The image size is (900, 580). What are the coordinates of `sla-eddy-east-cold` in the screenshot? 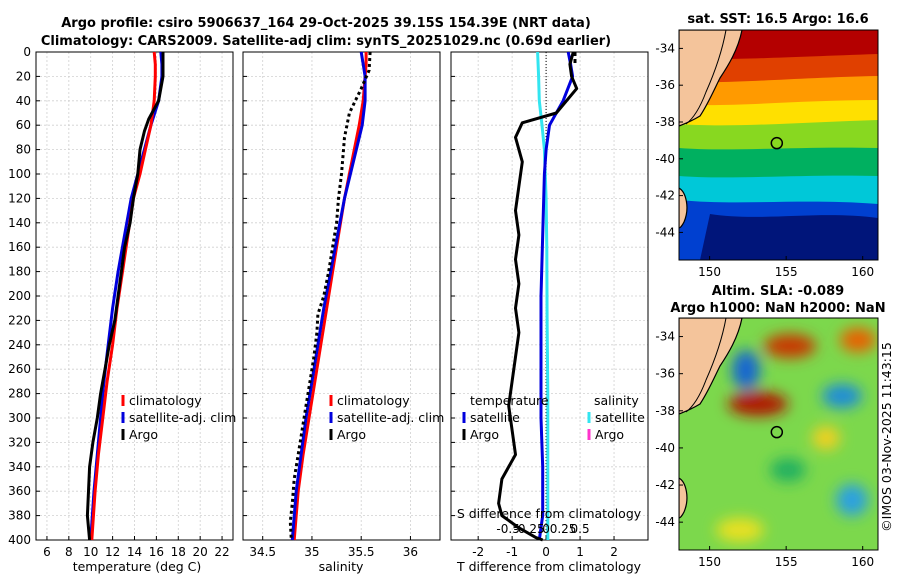 It's located at (842, 396).